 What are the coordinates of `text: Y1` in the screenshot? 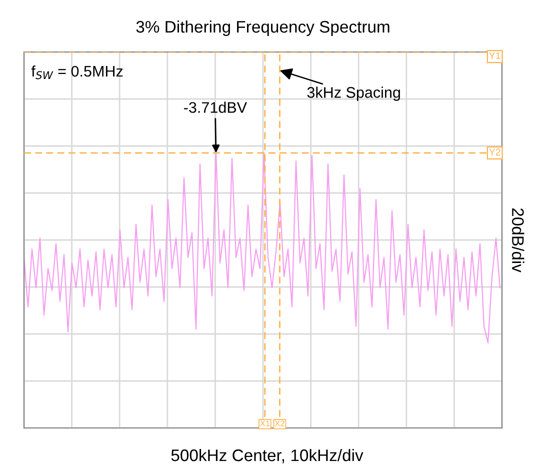 It's located at (494, 56).